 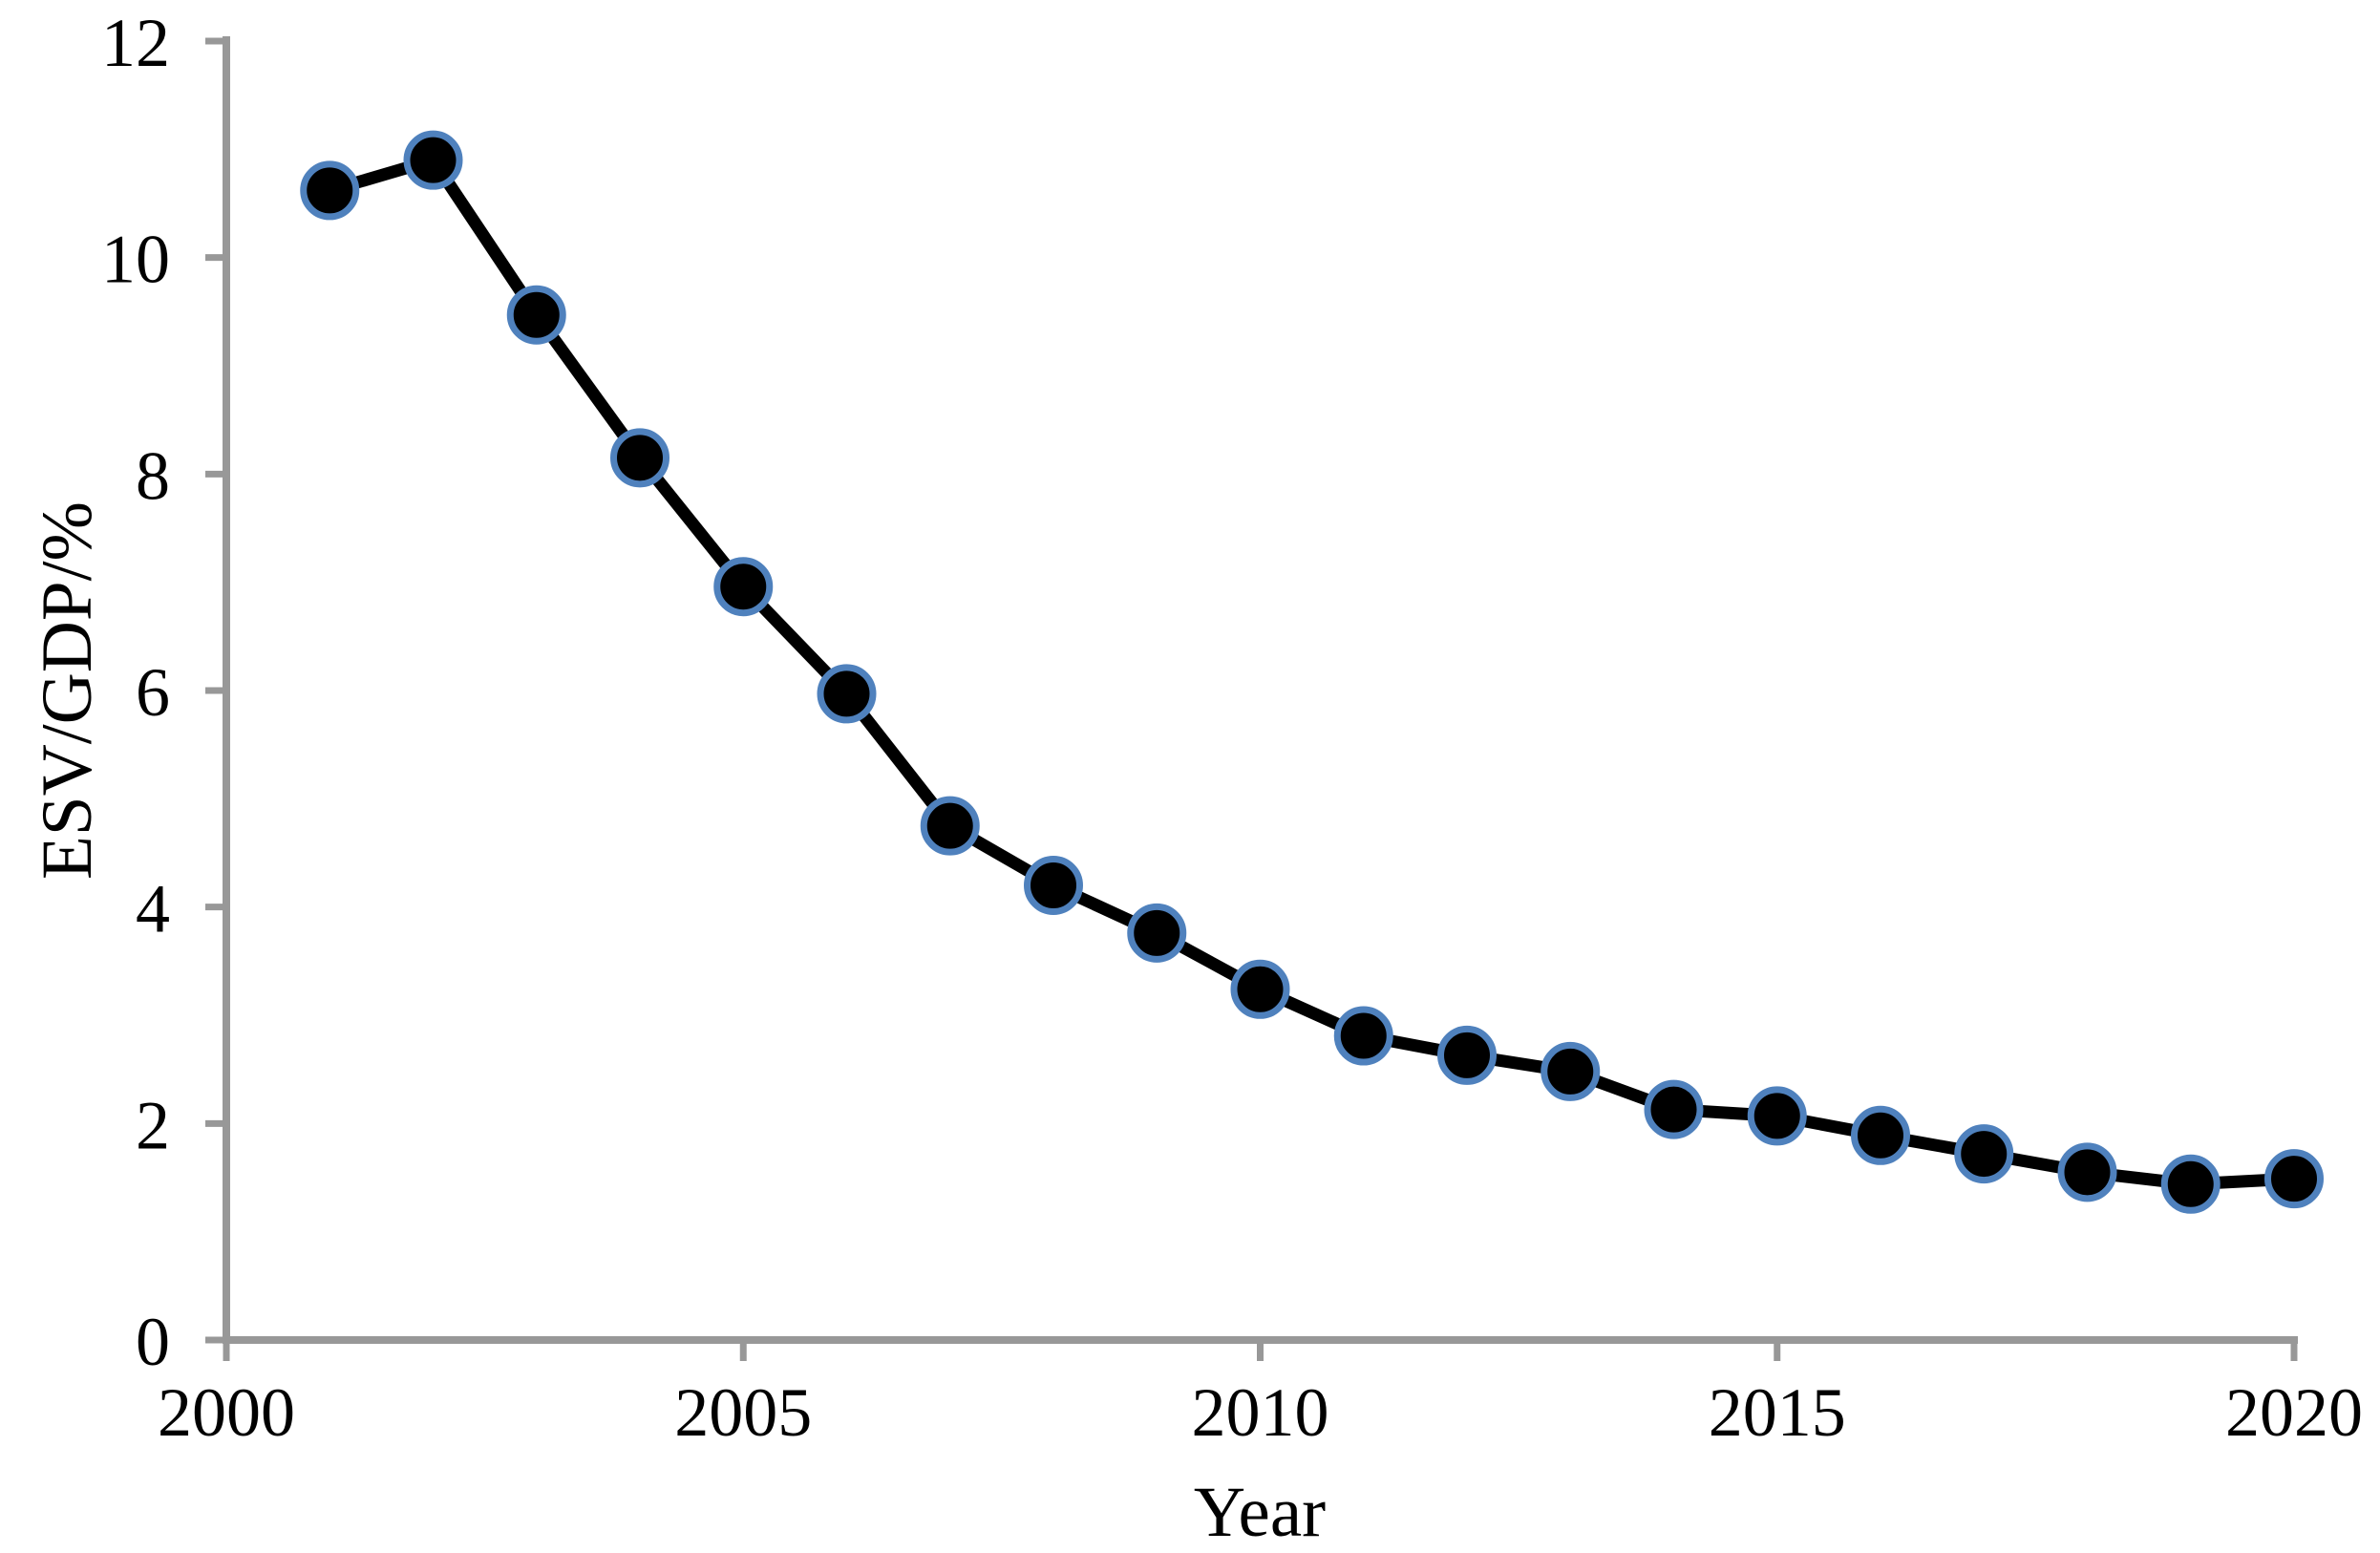 I want to click on y-axis-ticks: 0 2 4 6 8 10 12, so click(x=164, y=692).